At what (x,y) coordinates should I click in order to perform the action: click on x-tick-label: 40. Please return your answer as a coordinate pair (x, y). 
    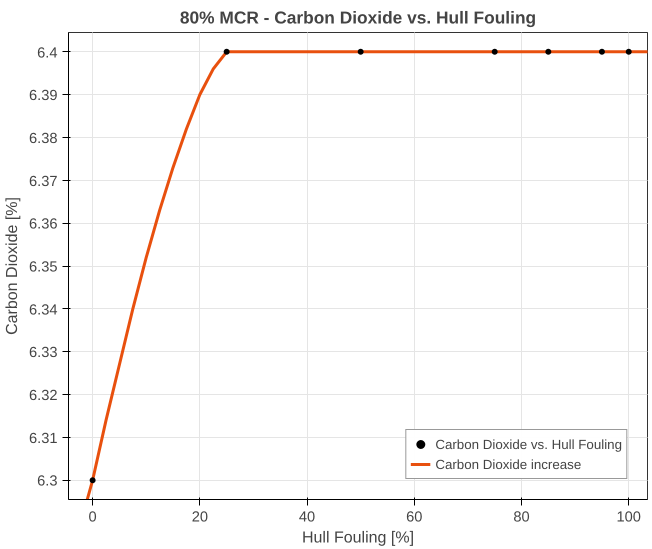
    Looking at the image, I should click on (307, 518).